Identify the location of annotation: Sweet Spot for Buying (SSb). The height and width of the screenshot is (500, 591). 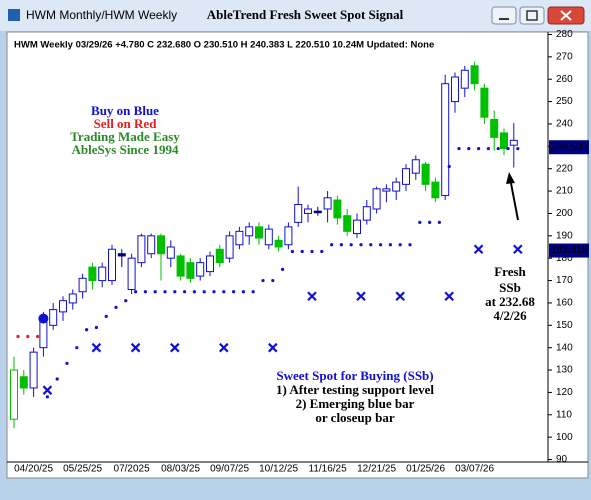
(354, 375).